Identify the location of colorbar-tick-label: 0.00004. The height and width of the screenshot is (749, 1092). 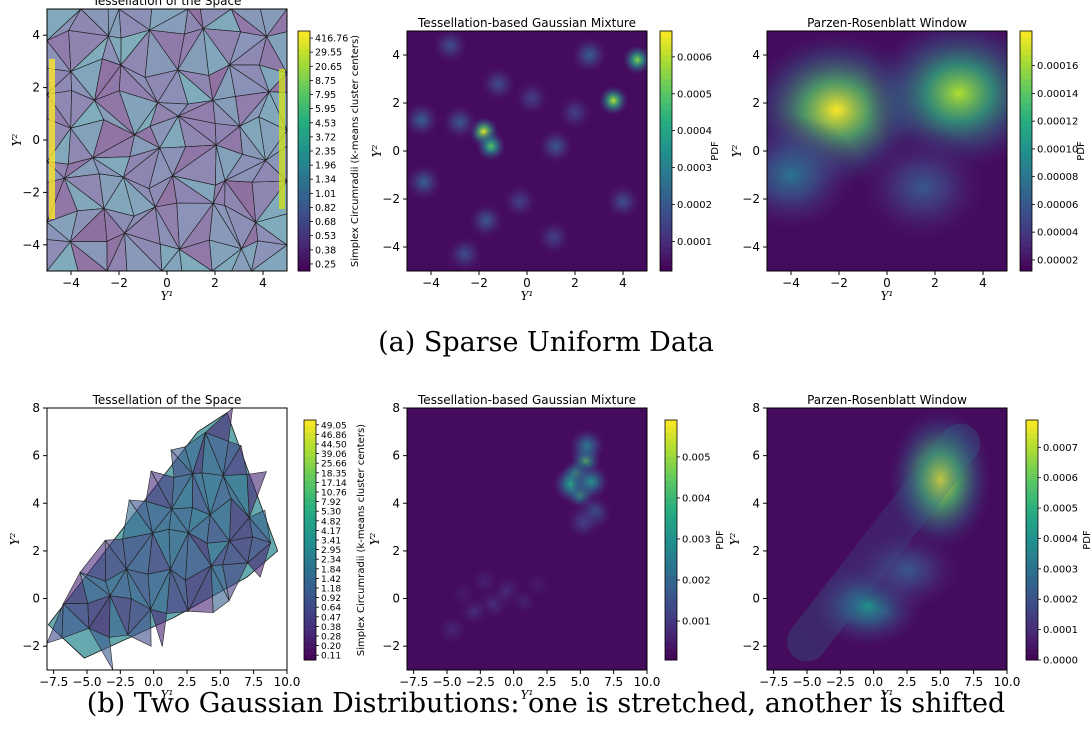
(1057, 233).